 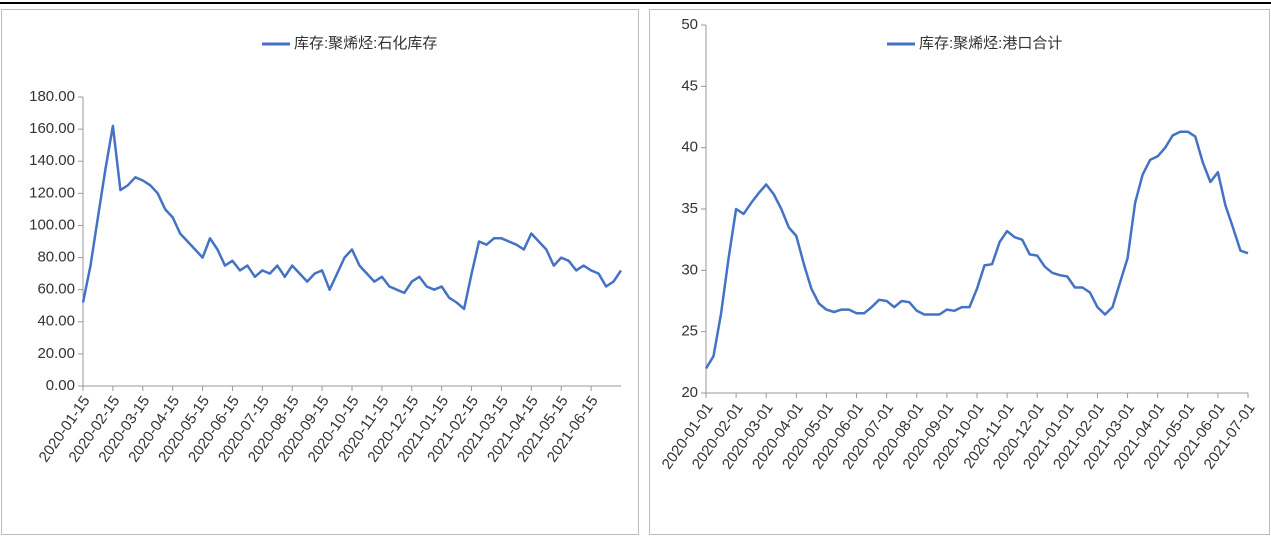 I want to click on y-tick-label: 50, so click(x=689, y=24).